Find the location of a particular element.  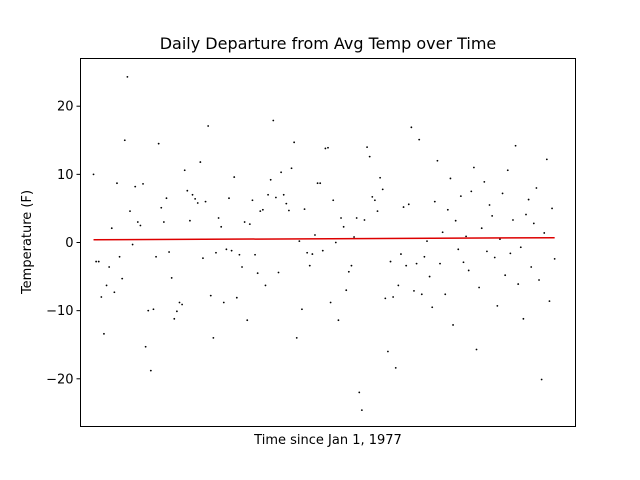

y-tick-label: 20 is located at coordinates (65, 107).